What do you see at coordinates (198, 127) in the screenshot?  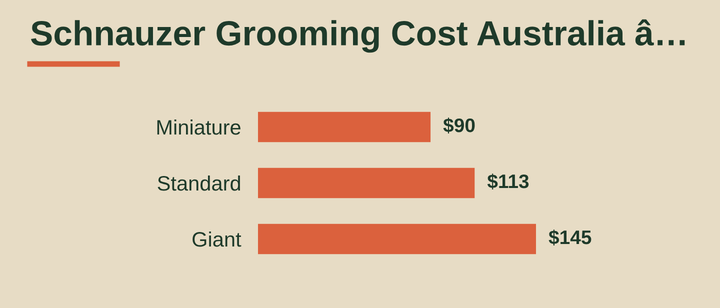 I see `y-tick-label: Miniature` at bounding box center [198, 127].